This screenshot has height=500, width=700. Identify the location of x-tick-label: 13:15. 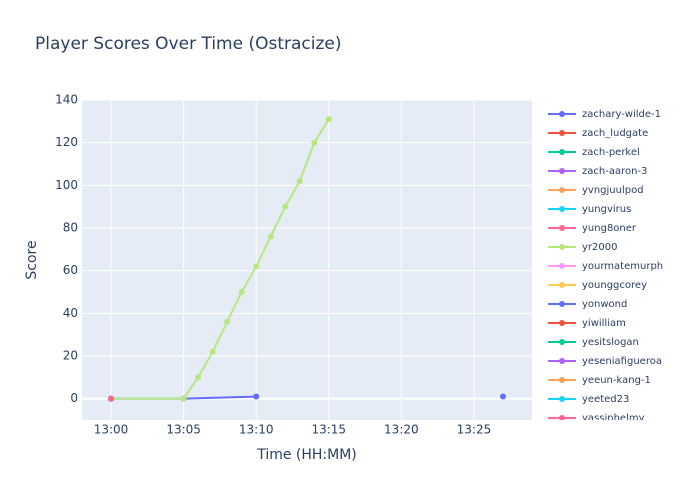
(328, 430).